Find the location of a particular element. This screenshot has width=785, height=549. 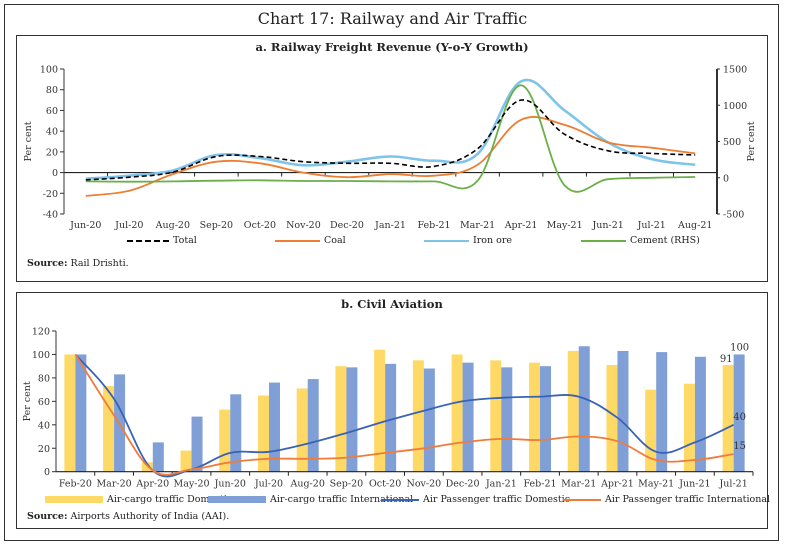

y-tick-label: -40 is located at coordinates (50, 215).